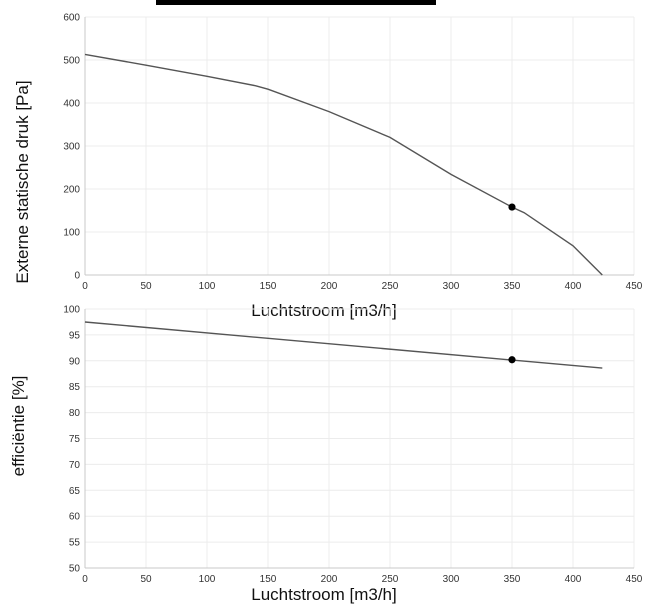  Describe the element at coordinates (268, 579) in the screenshot. I see `efficiency-chart-x-tick-label: 150` at that location.